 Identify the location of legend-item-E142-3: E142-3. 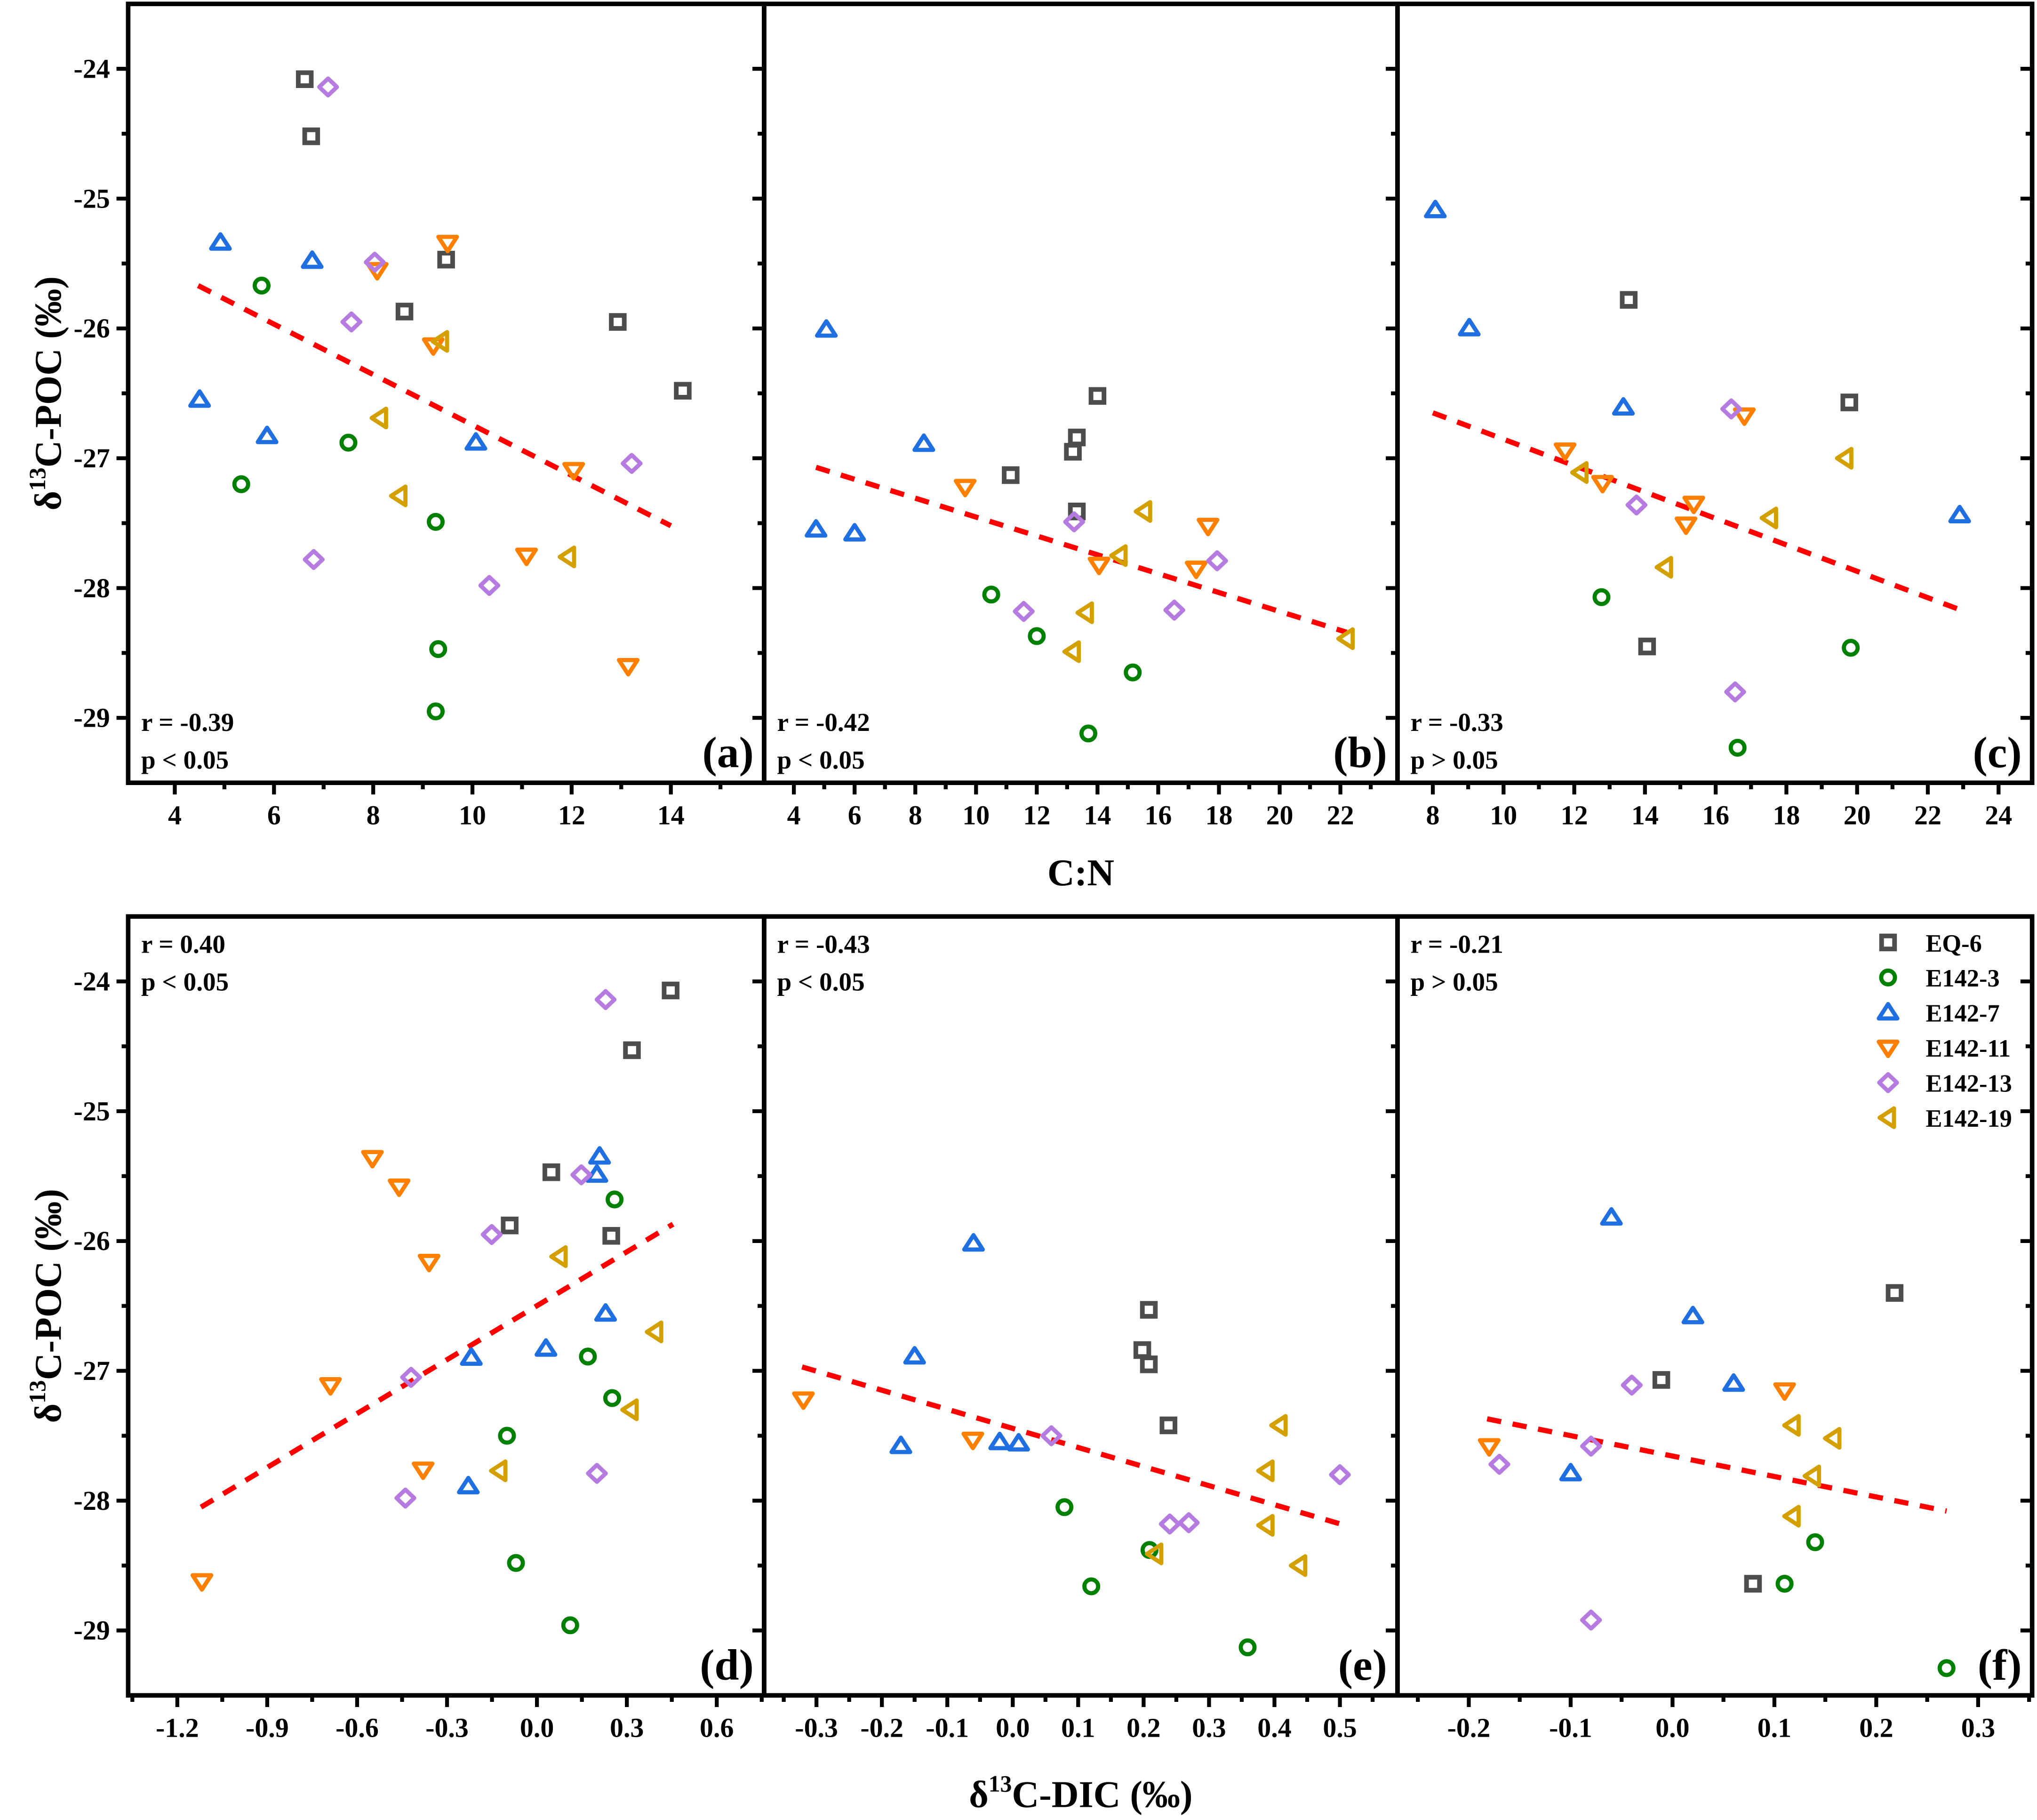
(1939, 978).